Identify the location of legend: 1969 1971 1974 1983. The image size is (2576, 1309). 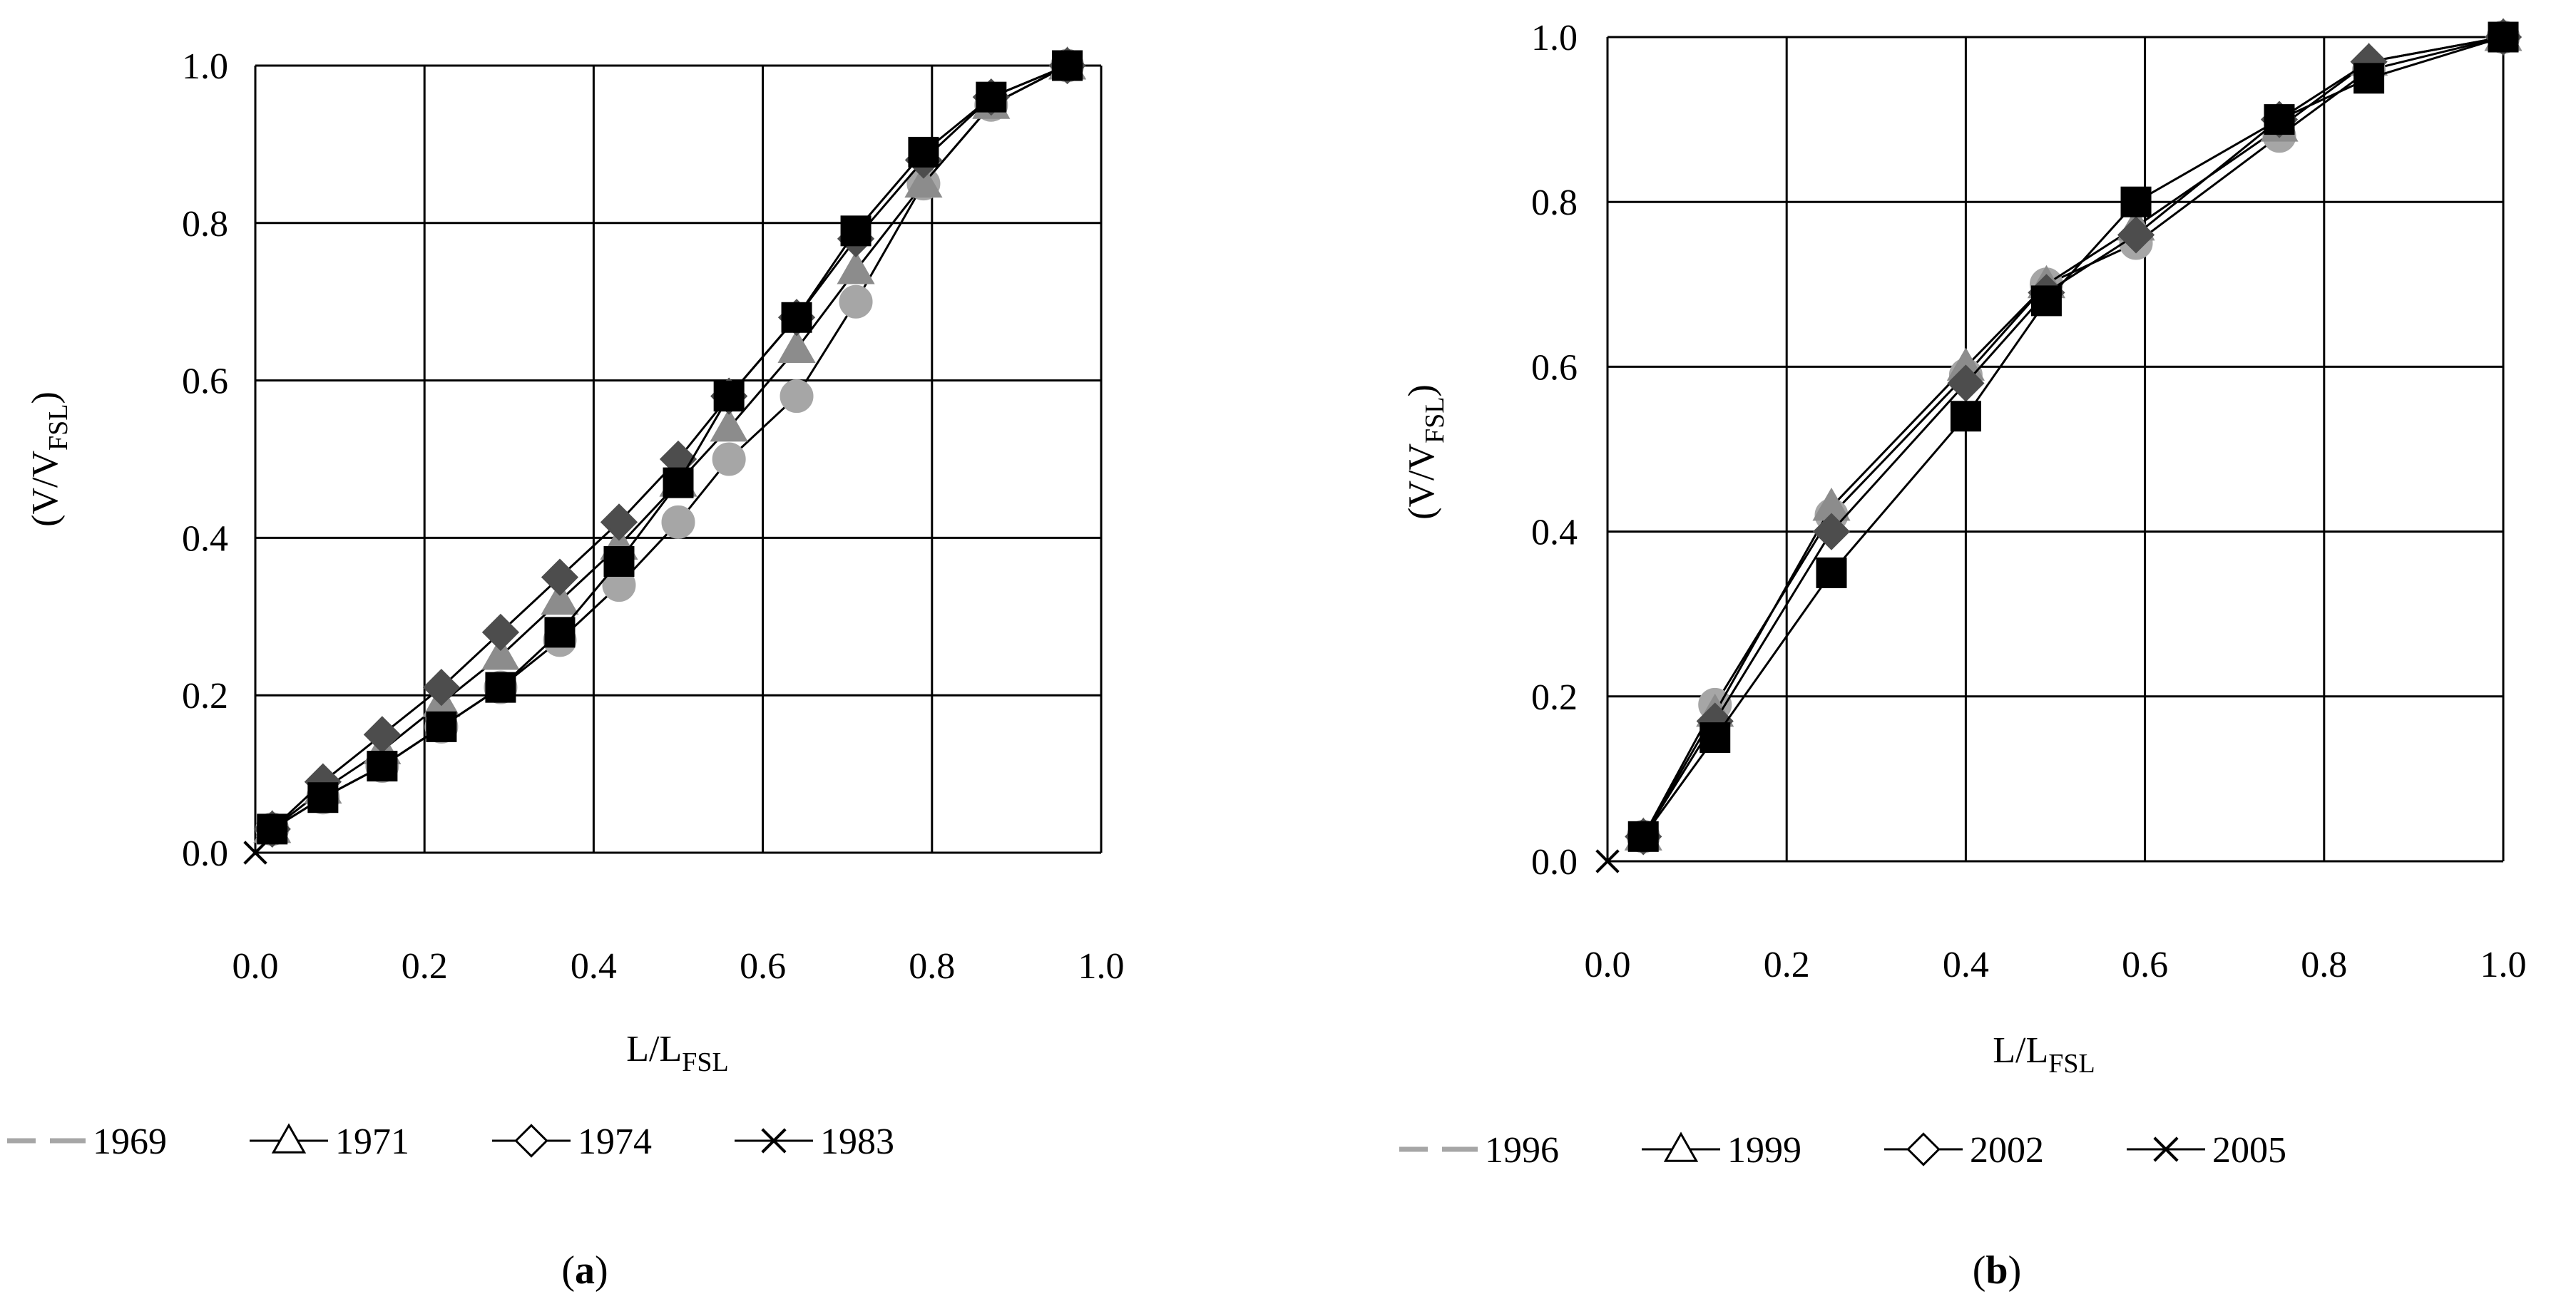
(451, 1141).